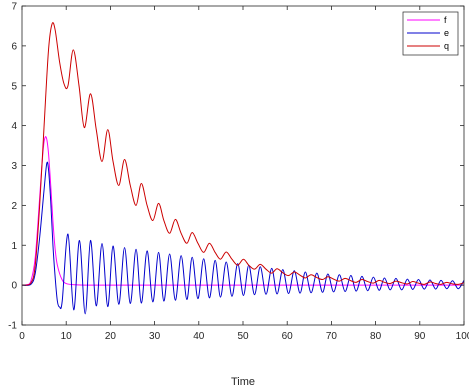  Describe the element at coordinates (14, 206) in the screenshot. I see `y-tick-label: 2` at that location.